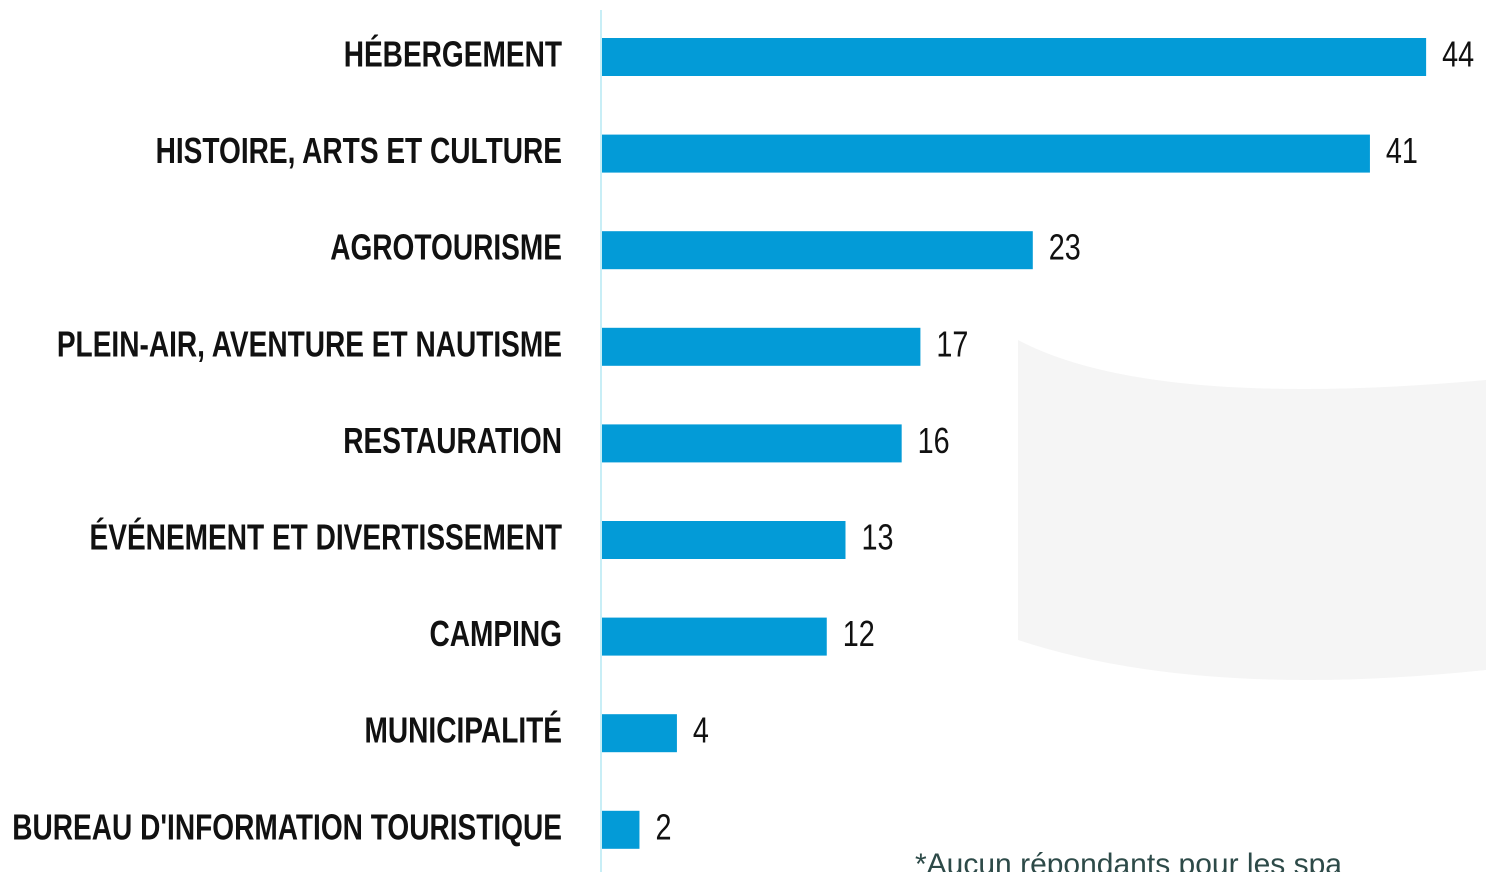 Image resolution: width=1486 pixels, height=872 pixels. I want to click on category-label: BUREAU D'INFORMATION TOURISTIQUE, so click(287, 827).